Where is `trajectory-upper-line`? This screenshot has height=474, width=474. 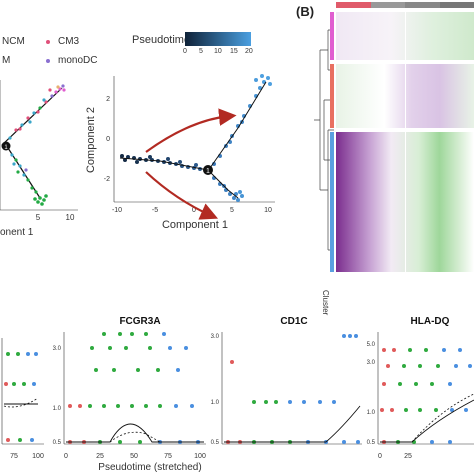
trajectory-upper-line is located at coordinates (238, 125).